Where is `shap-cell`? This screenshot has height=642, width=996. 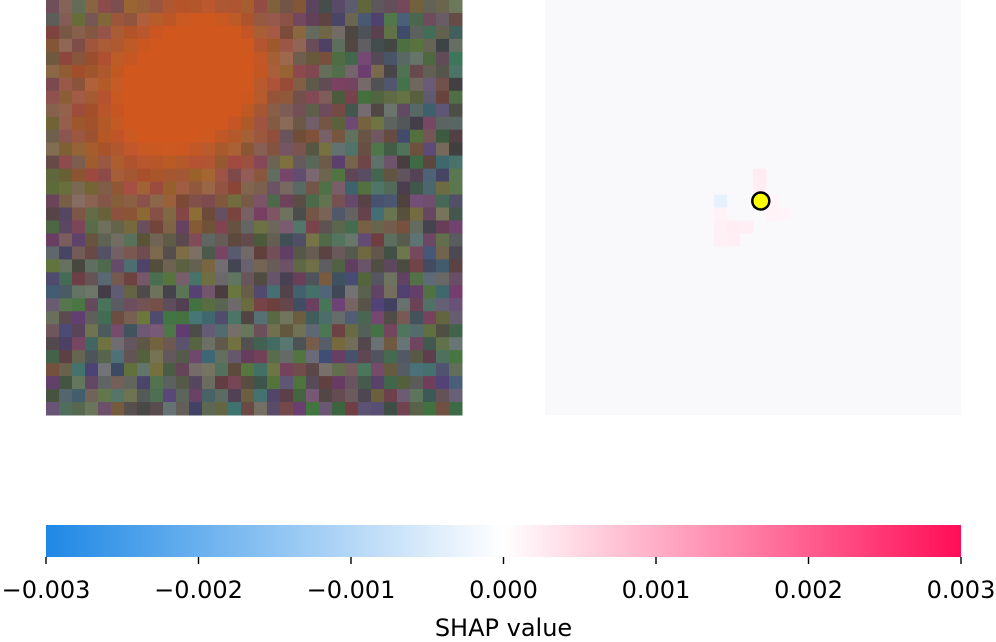
shap-cell is located at coordinates (773, 214).